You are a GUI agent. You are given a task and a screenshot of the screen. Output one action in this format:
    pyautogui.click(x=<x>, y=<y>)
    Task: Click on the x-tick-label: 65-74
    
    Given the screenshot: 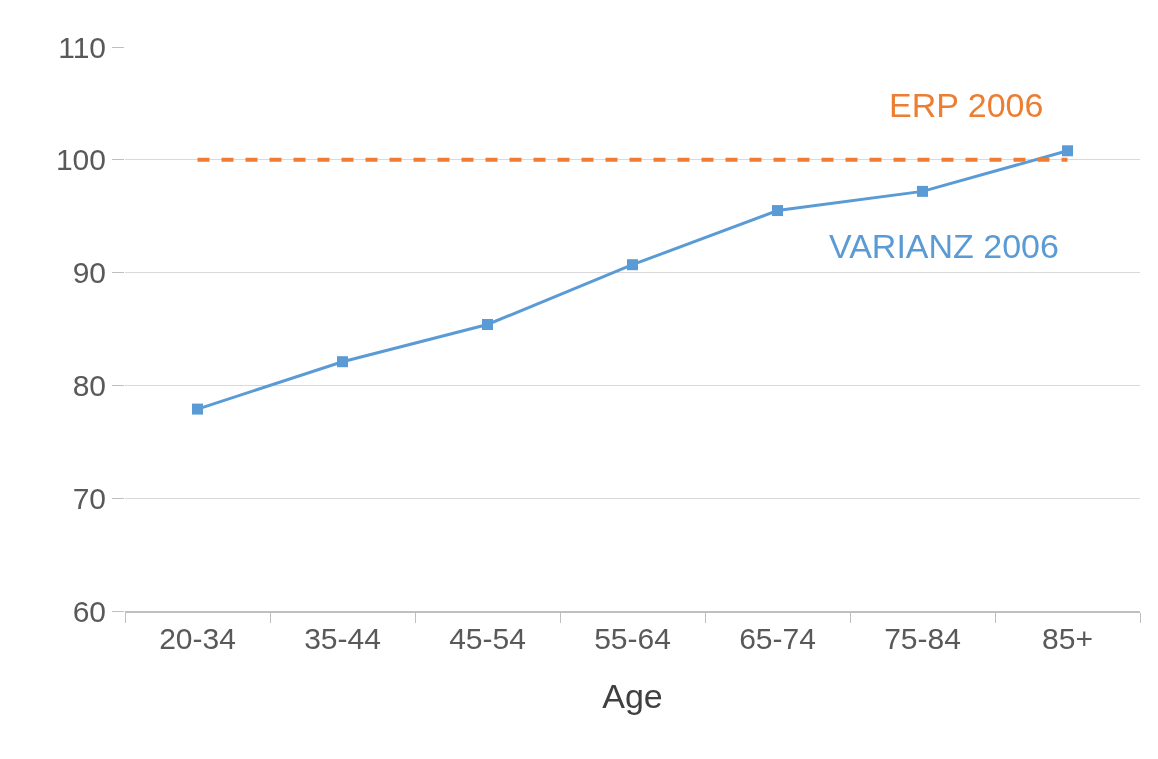 What is the action you would take?
    pyautogui.click(x=777, y=638)
    